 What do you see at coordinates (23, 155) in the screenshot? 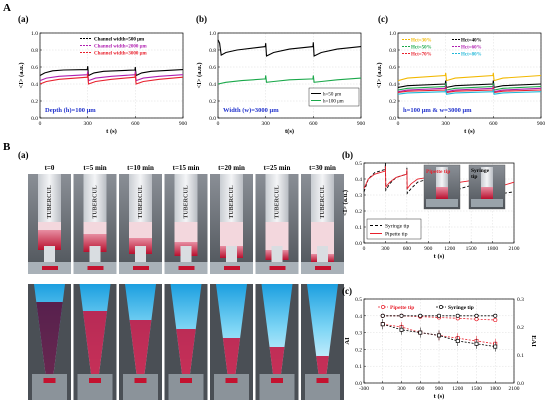
I see `sub-label-Ba: (a)` at bounding box center [23, 155].